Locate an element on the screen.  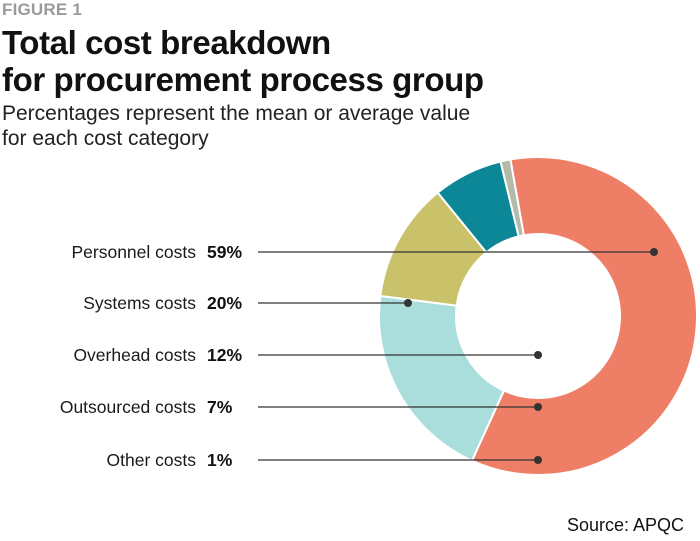
source-note: Source: APQC is located at coordinates (625, 525).